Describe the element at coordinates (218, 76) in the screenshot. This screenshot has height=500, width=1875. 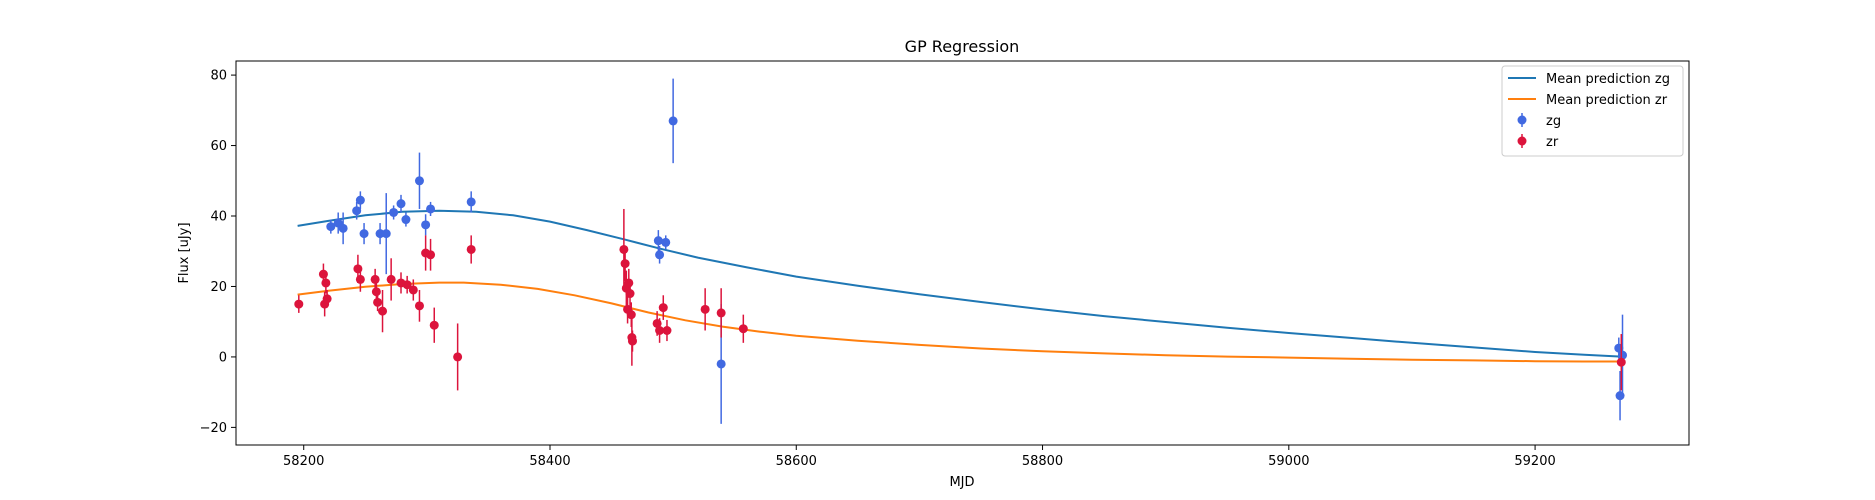
I see `y-tick-label-80: 80` at that location.